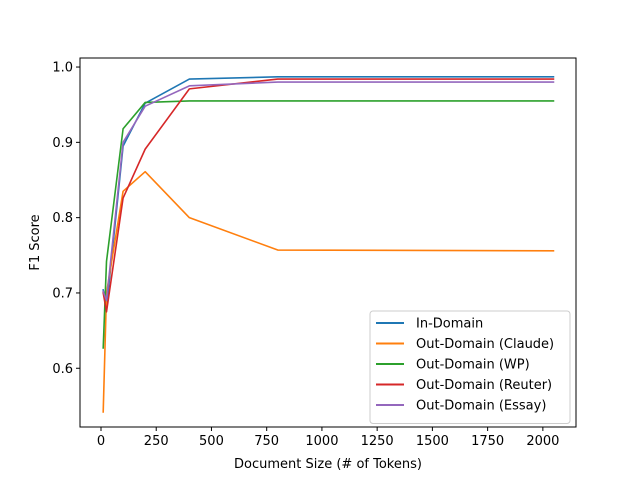 This screenshot has height=480, width=640. Describe the element at coordinates (432, 441) in the screenshot. I see `x-tick-label: 1500` at that location.